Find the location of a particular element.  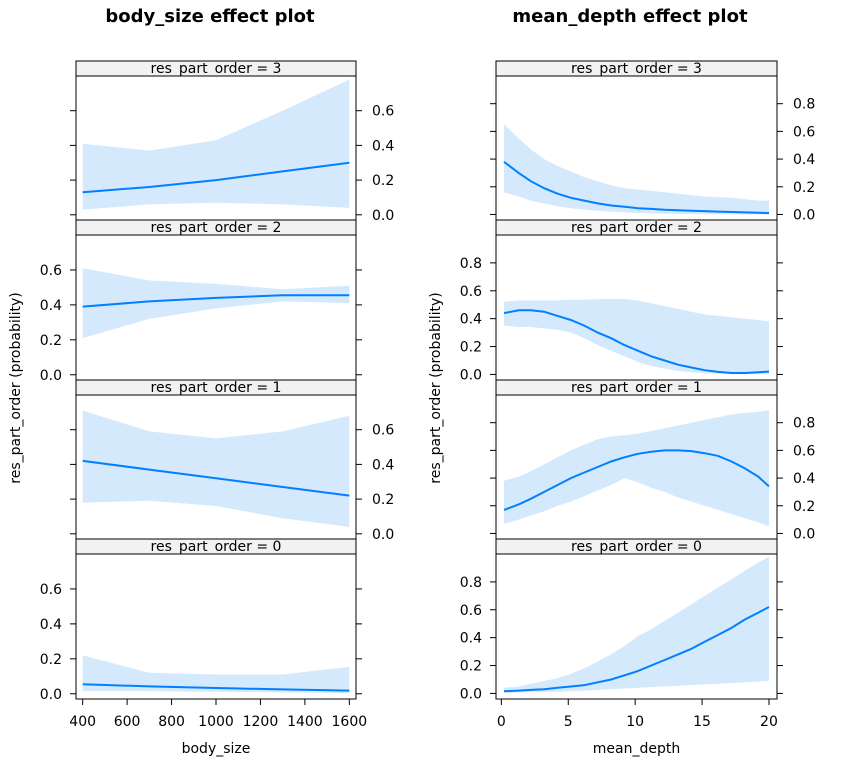

x-tick-label: 10 is located at coordinates (635, 722).